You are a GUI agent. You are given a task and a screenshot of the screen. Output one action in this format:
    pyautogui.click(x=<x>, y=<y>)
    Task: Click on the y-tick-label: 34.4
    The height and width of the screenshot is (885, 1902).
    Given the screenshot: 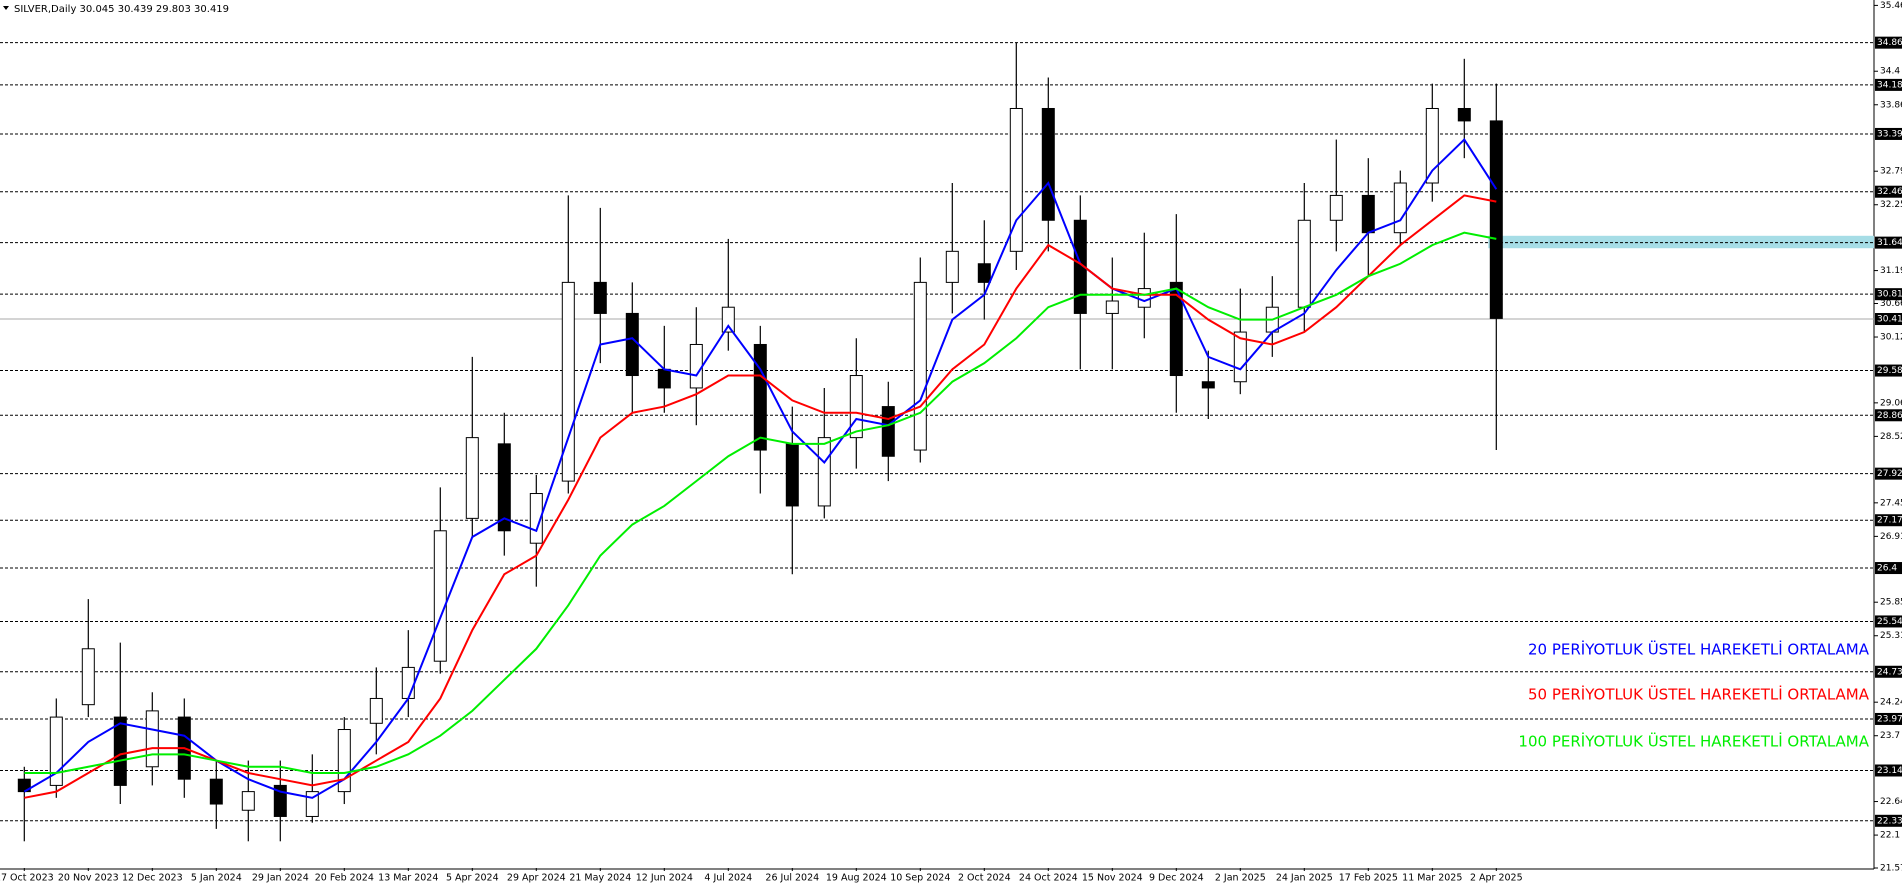 What is the action you would take?
    pyautogui.click(x=1890, y=72)
    